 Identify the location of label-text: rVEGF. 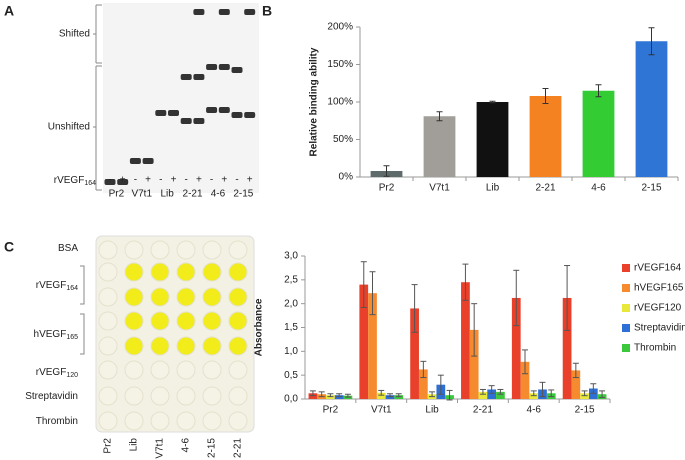
(69, 180).